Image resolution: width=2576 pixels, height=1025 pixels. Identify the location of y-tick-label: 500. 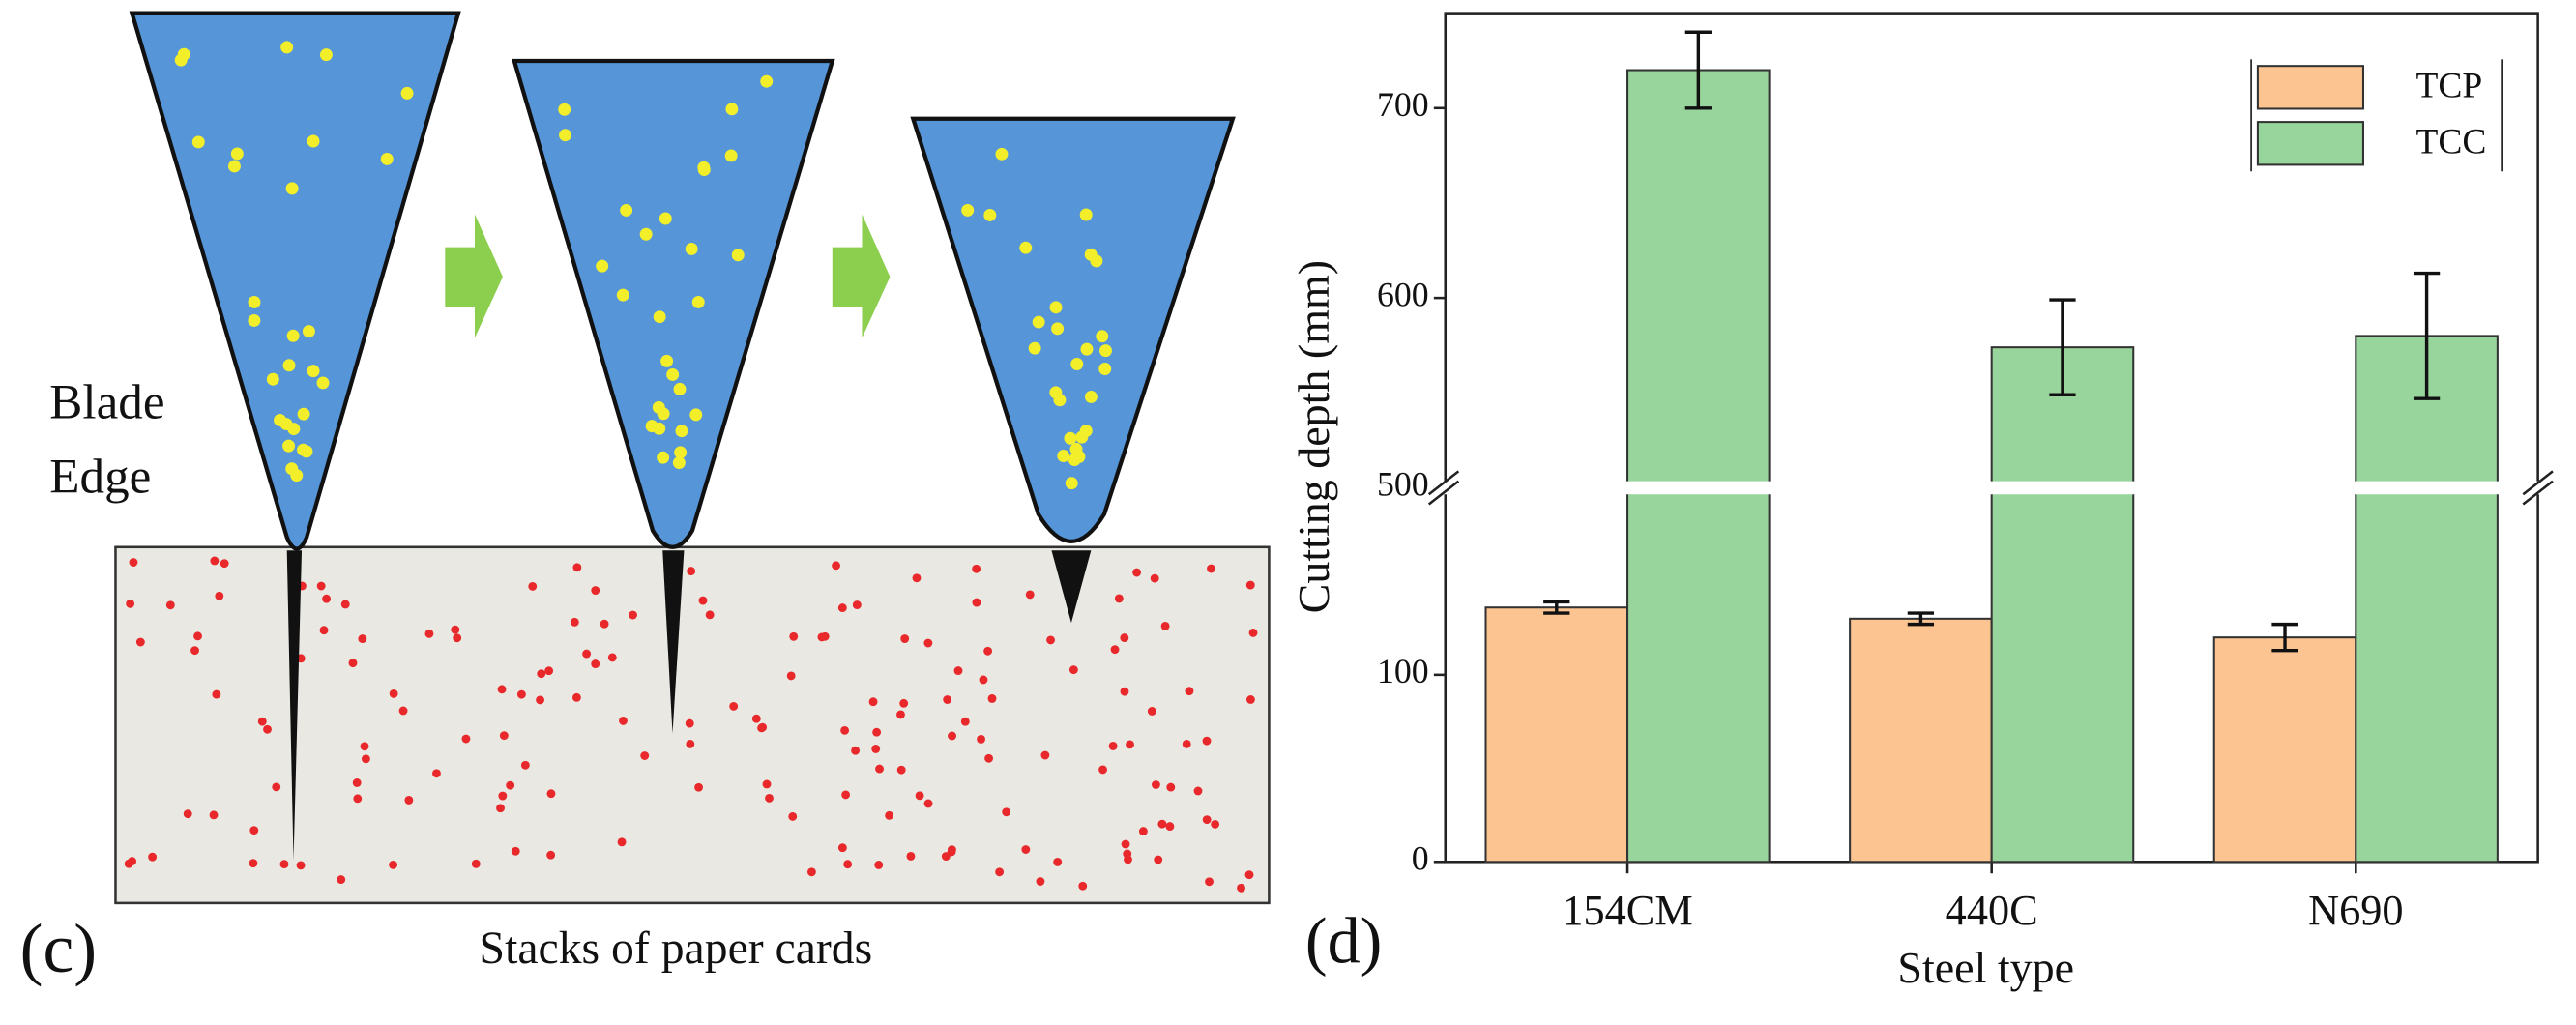
(1403, 484).